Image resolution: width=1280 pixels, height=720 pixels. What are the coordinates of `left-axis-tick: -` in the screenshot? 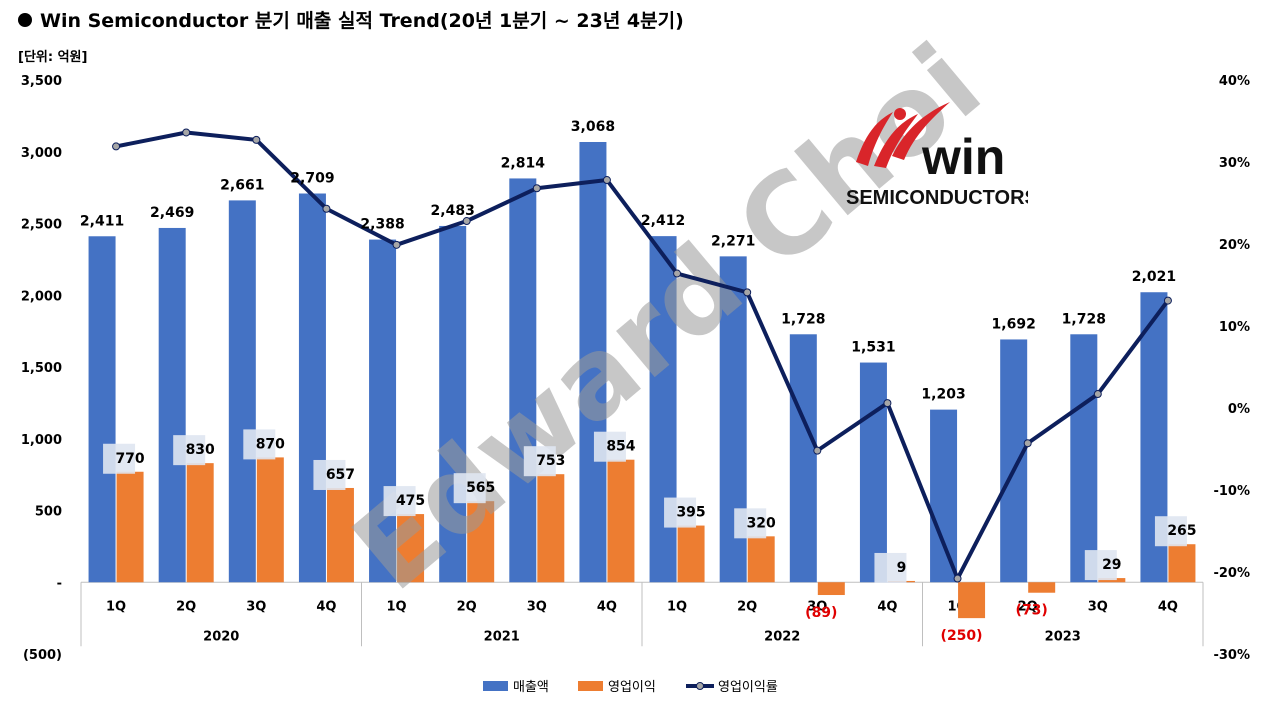 It's located at (59, 583).